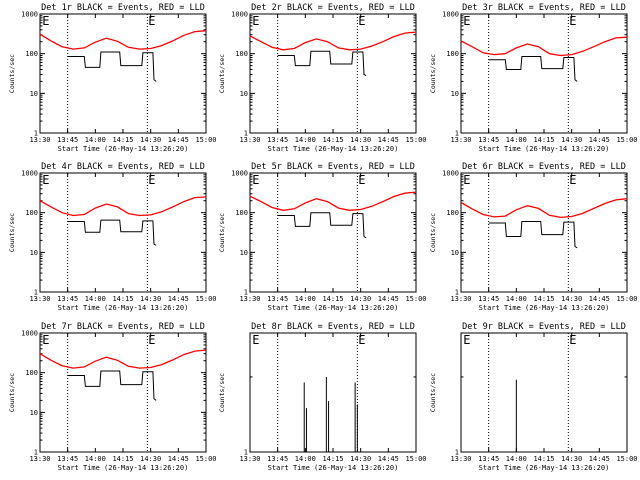 The width and height of the screenshot is (640, 480). I want to click on panel-title: Det 9r BLACK = Events, RED = LLD, so click(544, 327).